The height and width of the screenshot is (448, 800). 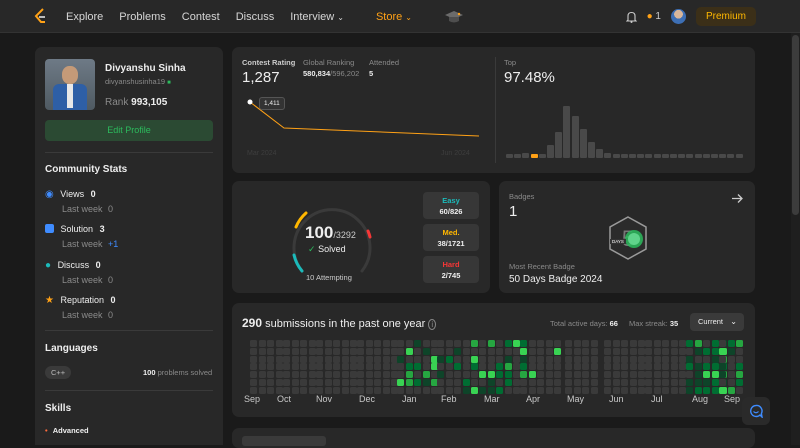 I want to click on avatar, so click(x=678, y=16).